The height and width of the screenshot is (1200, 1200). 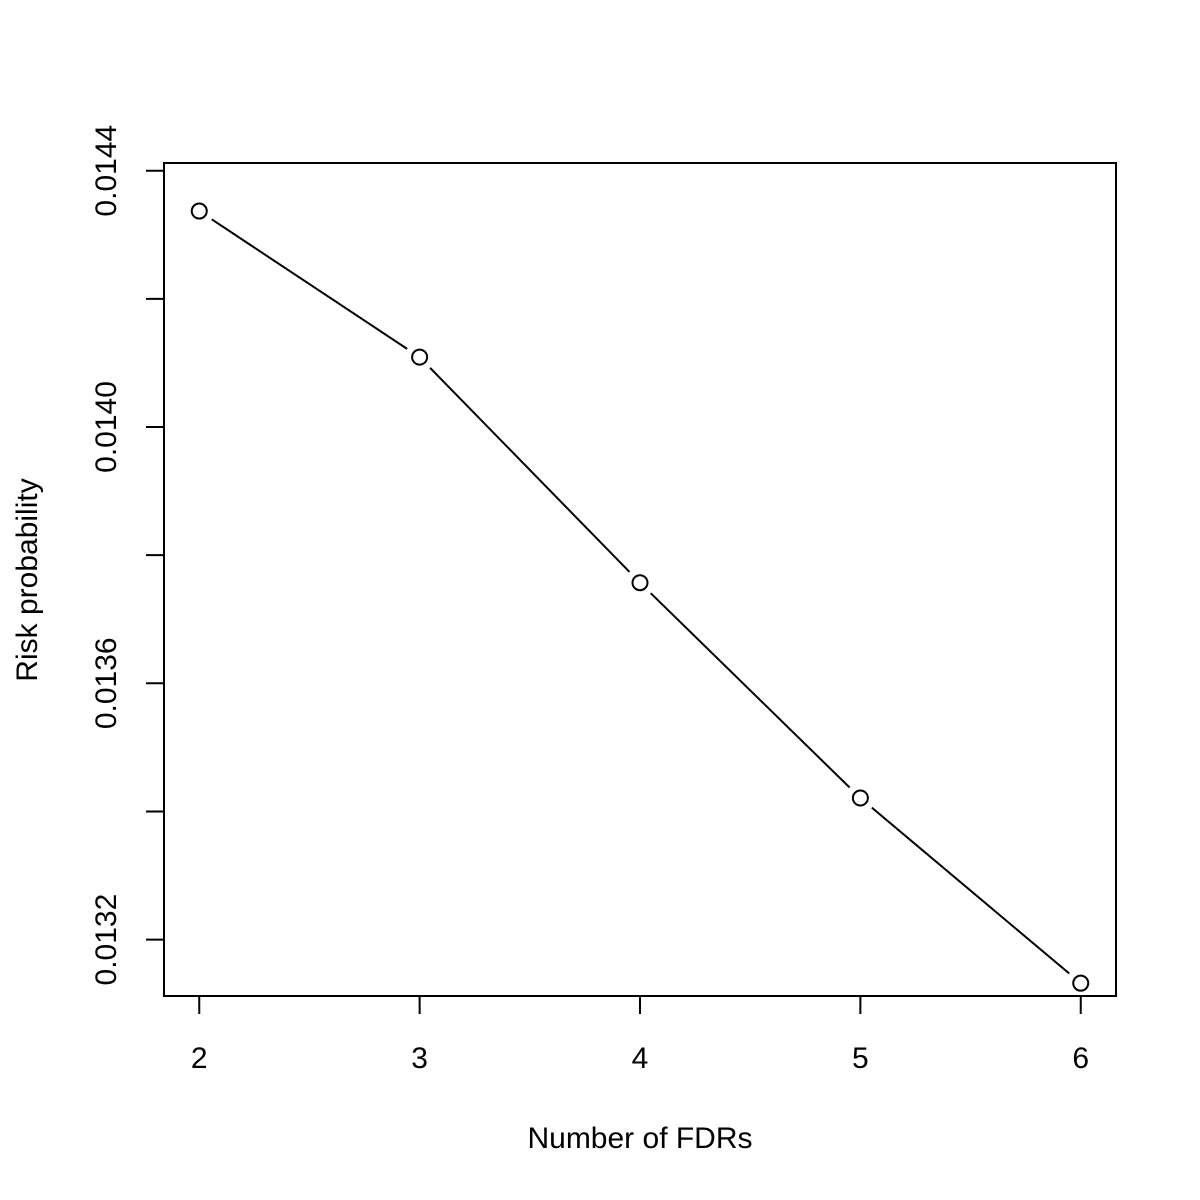 What do you see at coordinates (106, 427) in the screenshot?
I see `y-tick-label: 0.0140` at bounding box center [106, 427].